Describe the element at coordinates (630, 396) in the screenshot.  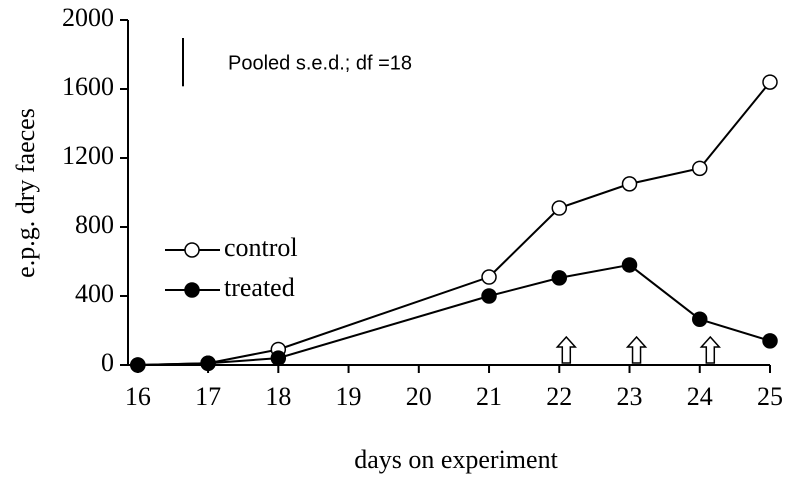
I see `x-tick-label: 23` at that location.